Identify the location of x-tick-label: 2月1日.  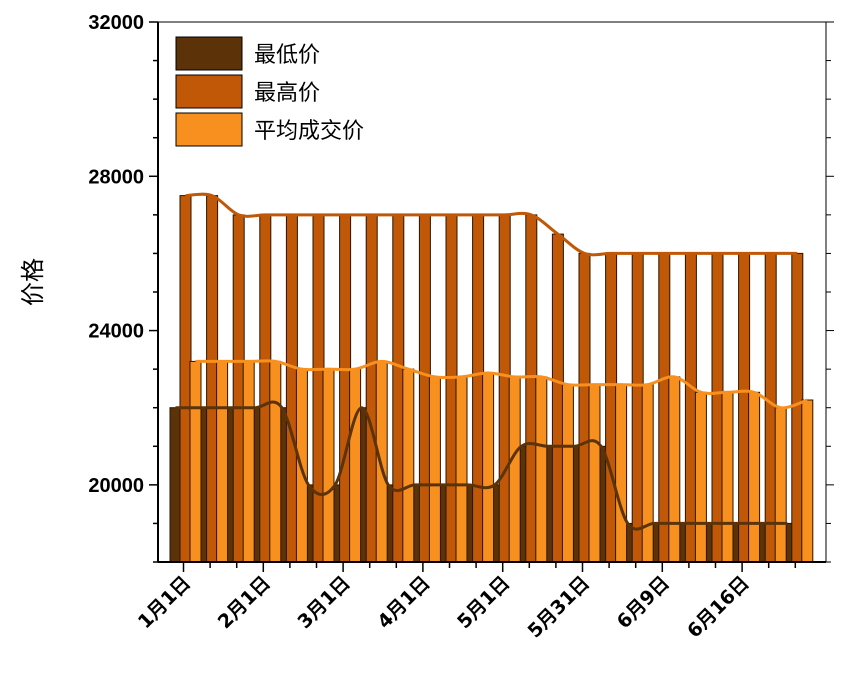
(244, 602).